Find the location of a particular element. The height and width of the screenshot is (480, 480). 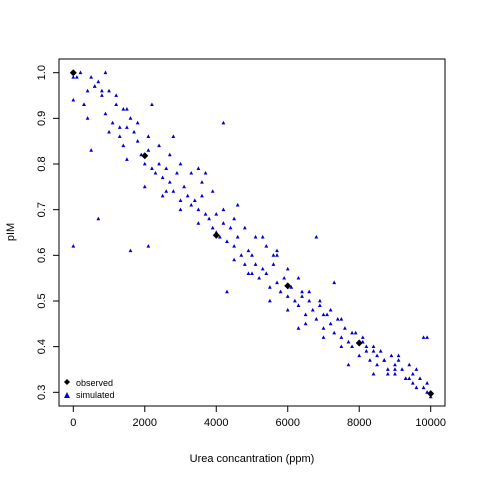

y-tick-label: 0.8 is located at coordinates (42, 163).